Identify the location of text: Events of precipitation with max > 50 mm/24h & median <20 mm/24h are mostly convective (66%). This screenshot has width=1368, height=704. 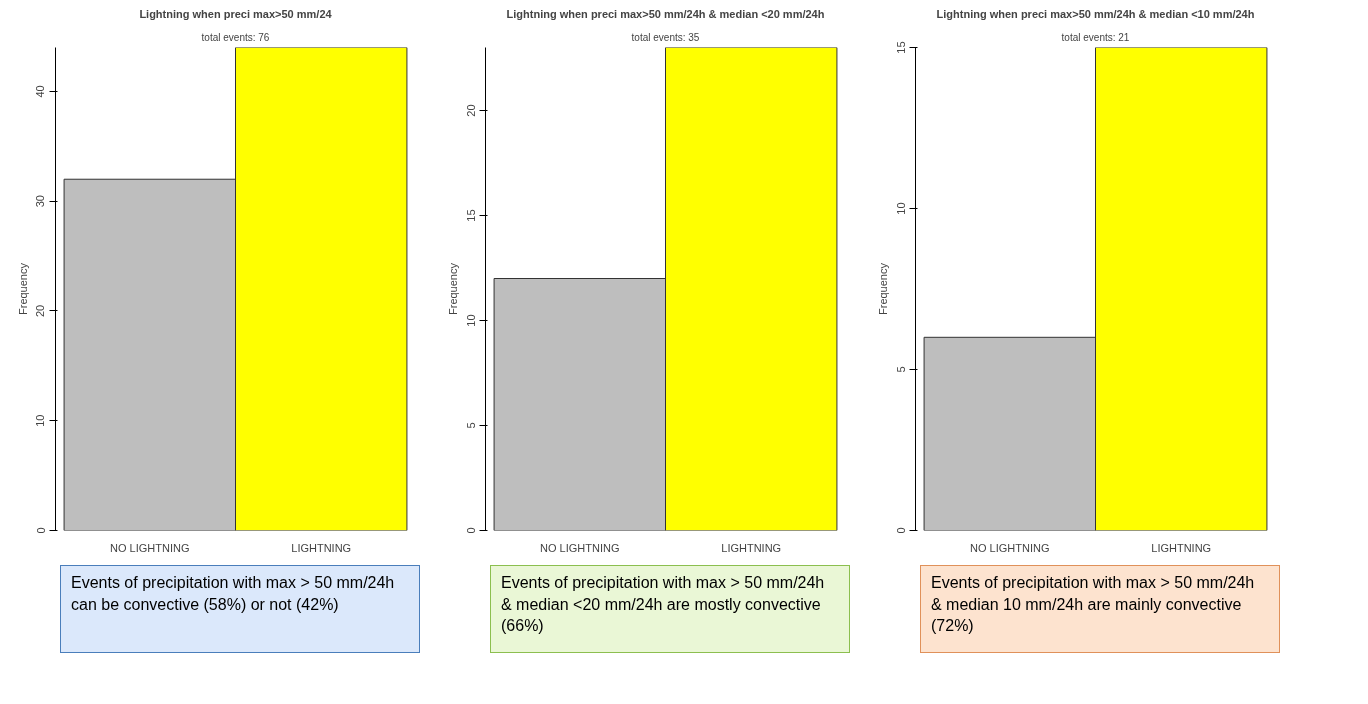
(663, 605).